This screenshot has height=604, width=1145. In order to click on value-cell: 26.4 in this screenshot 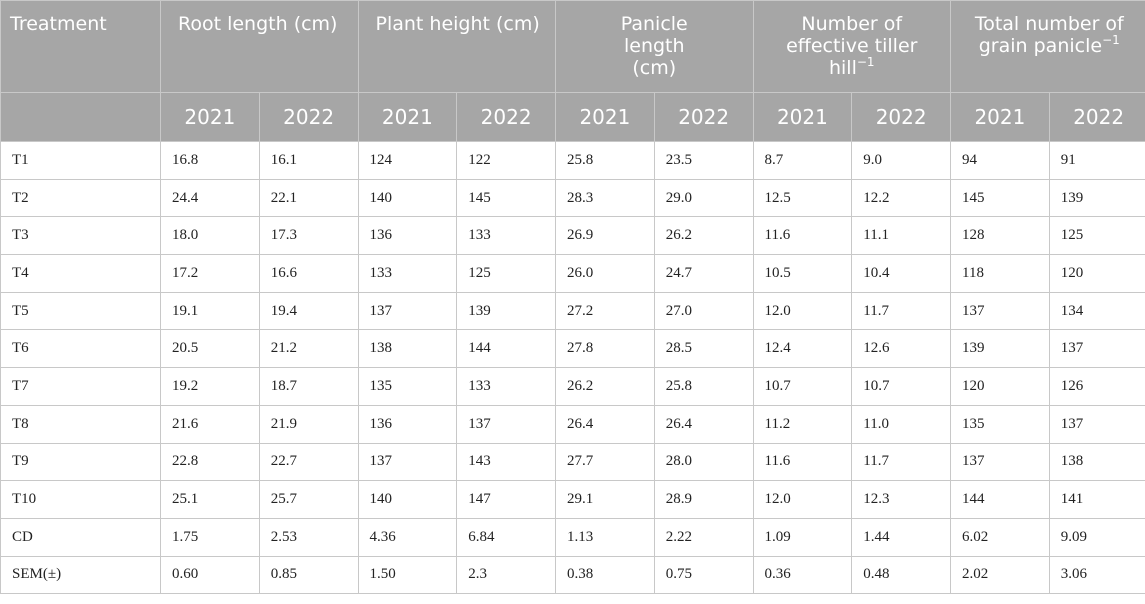, I will do `click(605, 424)`.